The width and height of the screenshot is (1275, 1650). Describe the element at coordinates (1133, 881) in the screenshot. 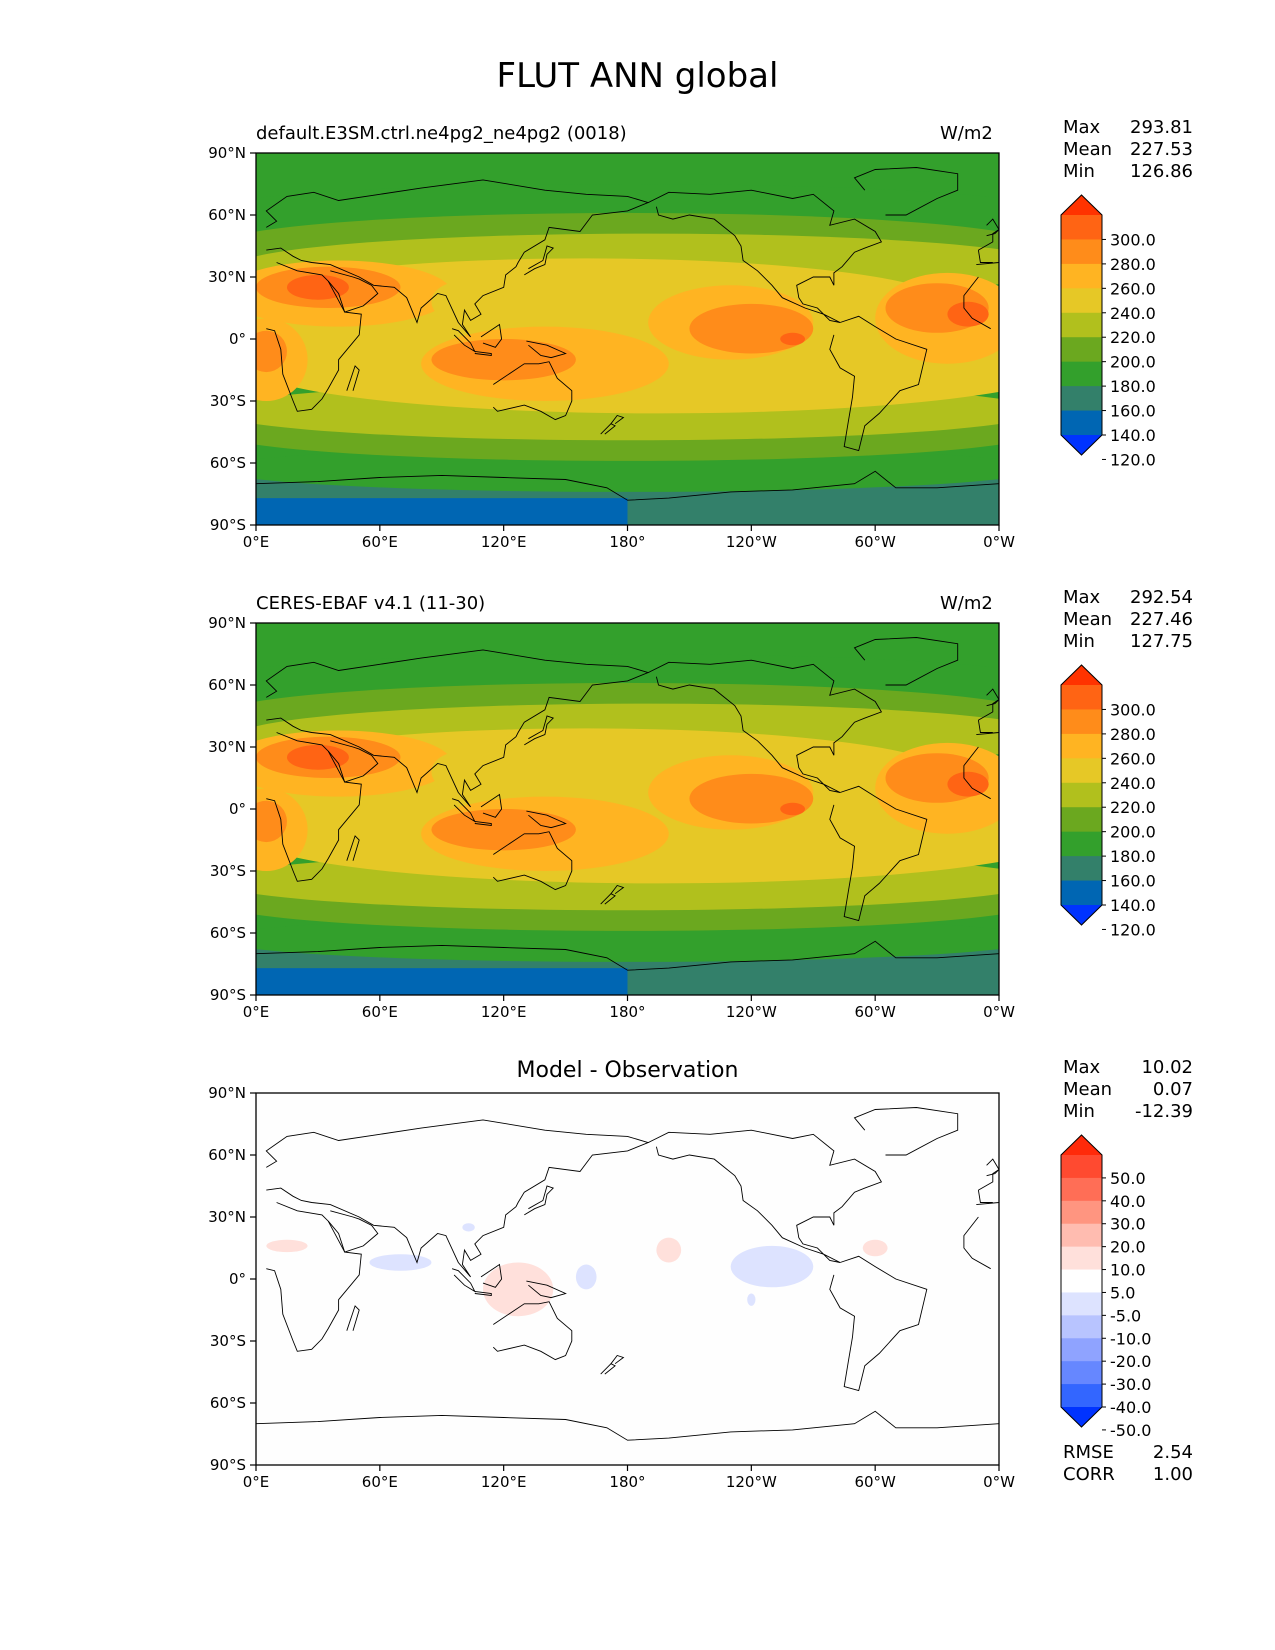

I see `colorbar-label: 160.0` at that location.